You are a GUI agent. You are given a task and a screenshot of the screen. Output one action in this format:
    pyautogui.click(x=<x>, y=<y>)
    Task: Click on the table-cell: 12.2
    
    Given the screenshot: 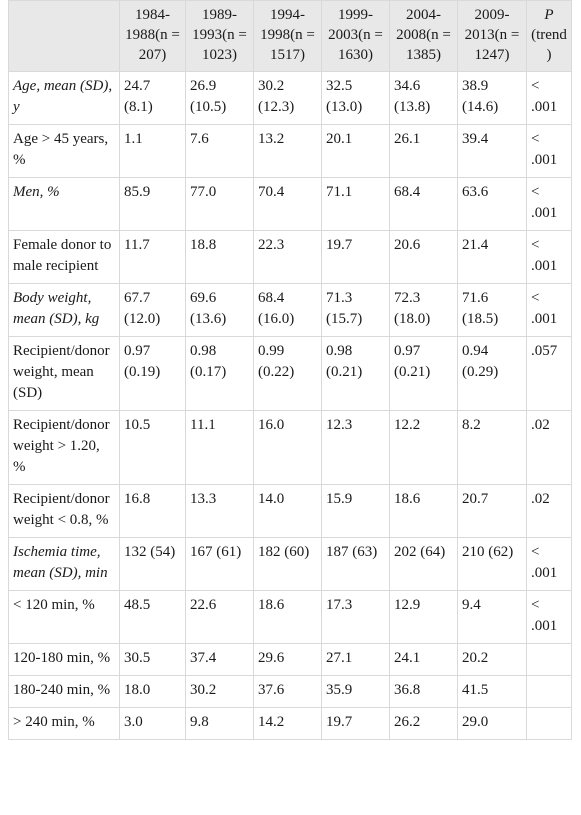 What is the action you would take?
    pyautogui.click(x=423, y=447)
    